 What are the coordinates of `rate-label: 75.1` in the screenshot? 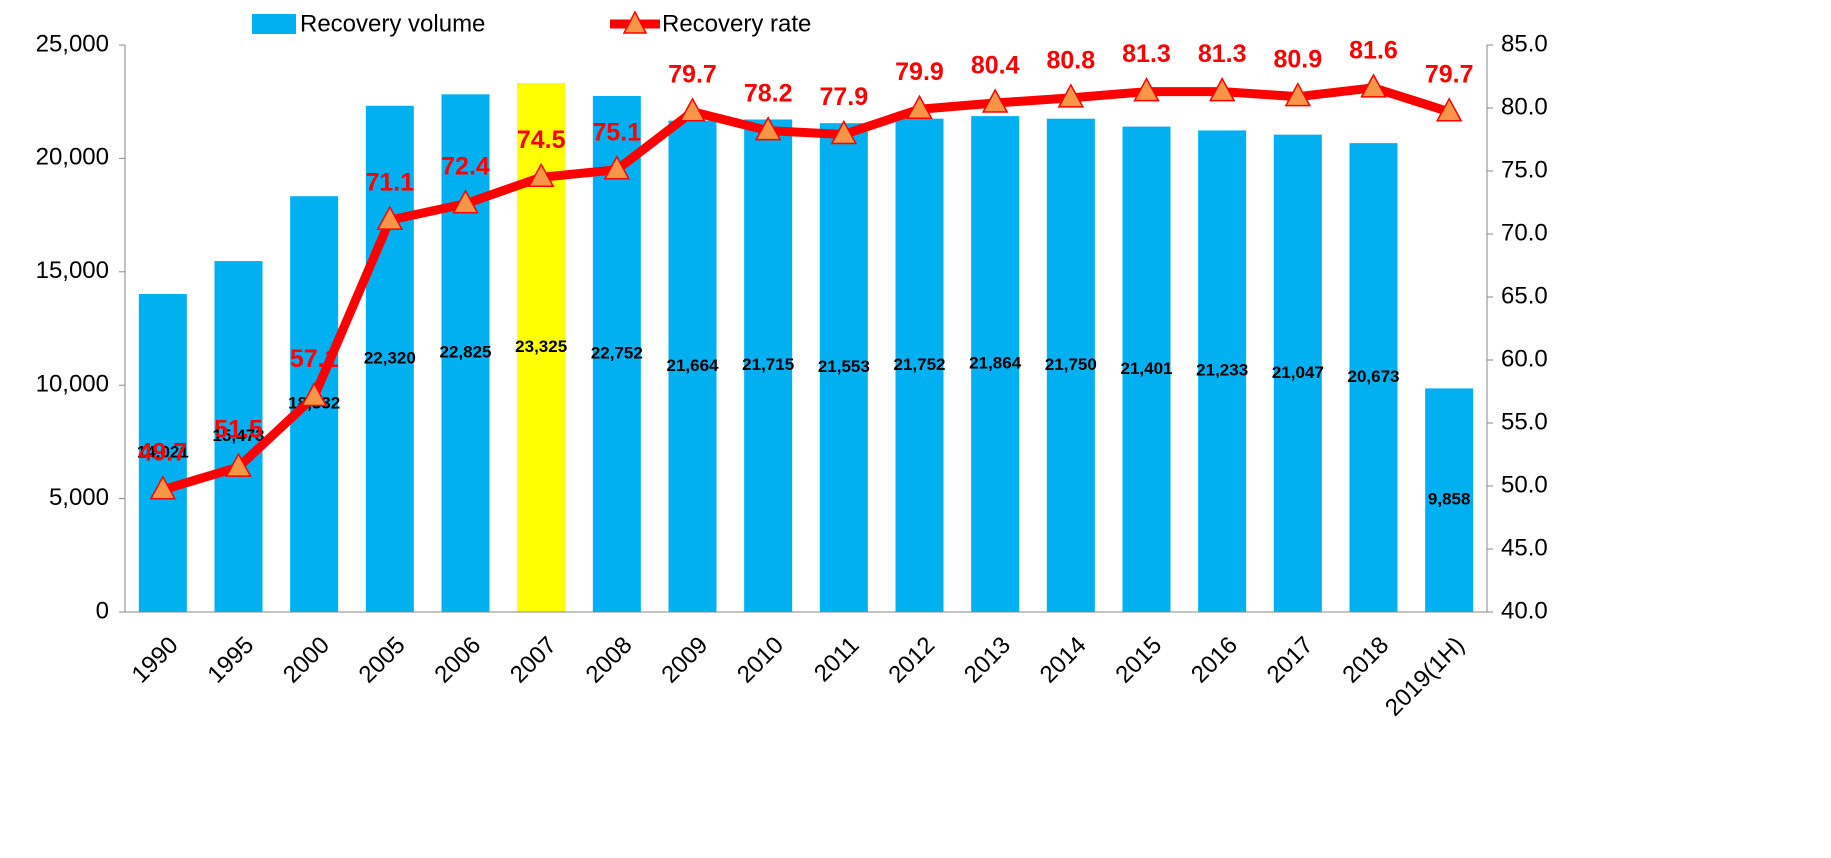 It's located at (616, 132).